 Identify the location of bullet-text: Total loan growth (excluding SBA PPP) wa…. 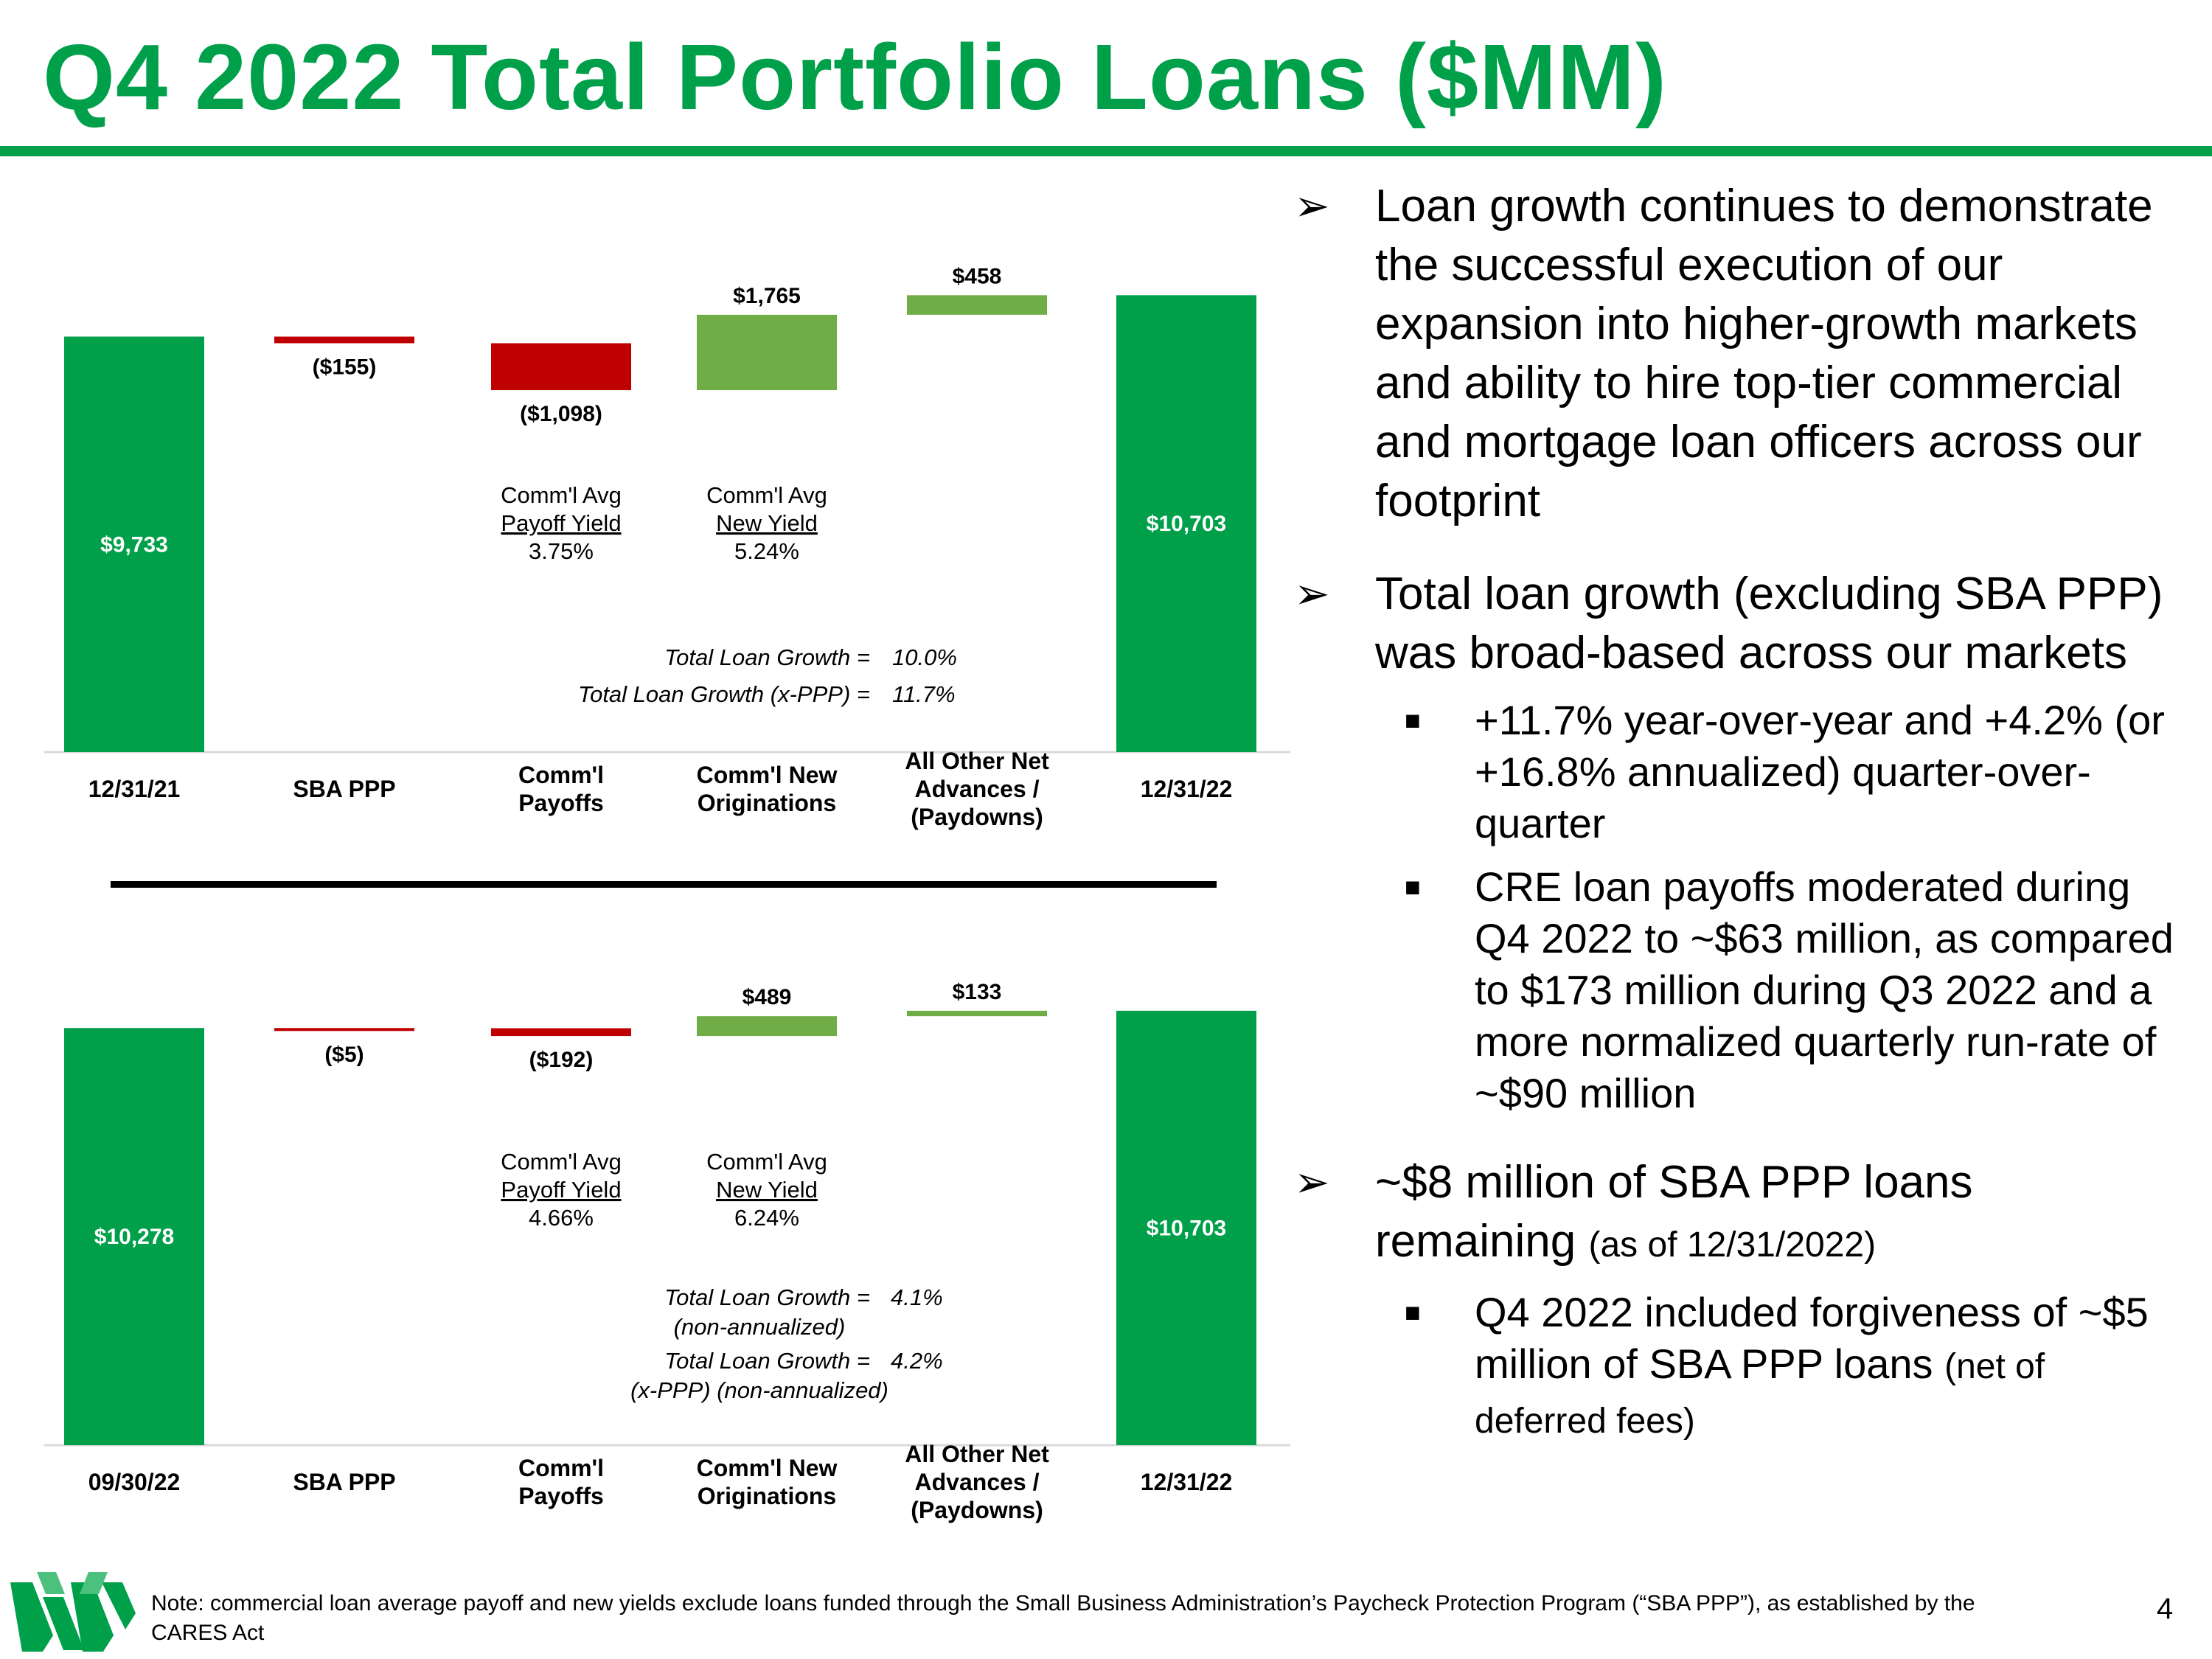
(1769, 623).